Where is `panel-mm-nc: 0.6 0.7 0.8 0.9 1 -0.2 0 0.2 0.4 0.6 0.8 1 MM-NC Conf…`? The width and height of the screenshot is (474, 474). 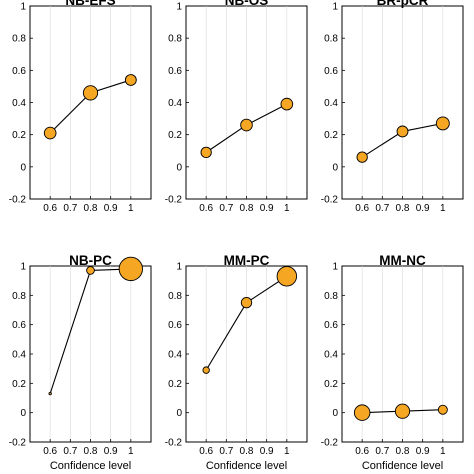 panel-mm-nc: 0.6 0.7 0.8 0.9 1 -0.2 0 0.2 0.4 0.6 0.8 1 MM-NC Conf… is located at coordinates (392, 362).